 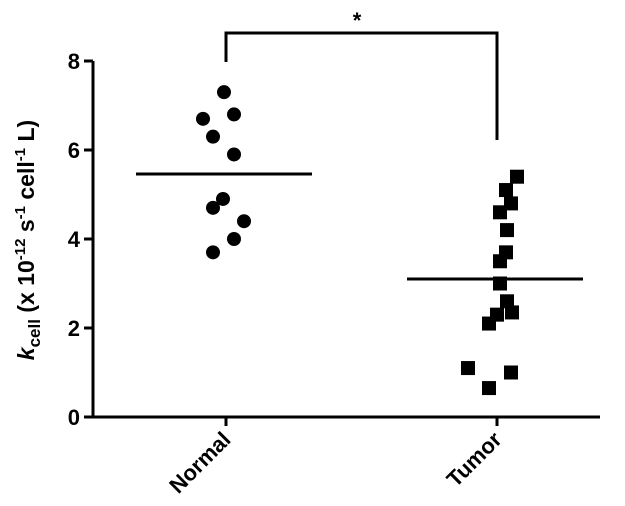 What do you see at coordinates (26, 134) in the screenshot?
I see `y-label-part: L)` at bounding box center [26, 134].